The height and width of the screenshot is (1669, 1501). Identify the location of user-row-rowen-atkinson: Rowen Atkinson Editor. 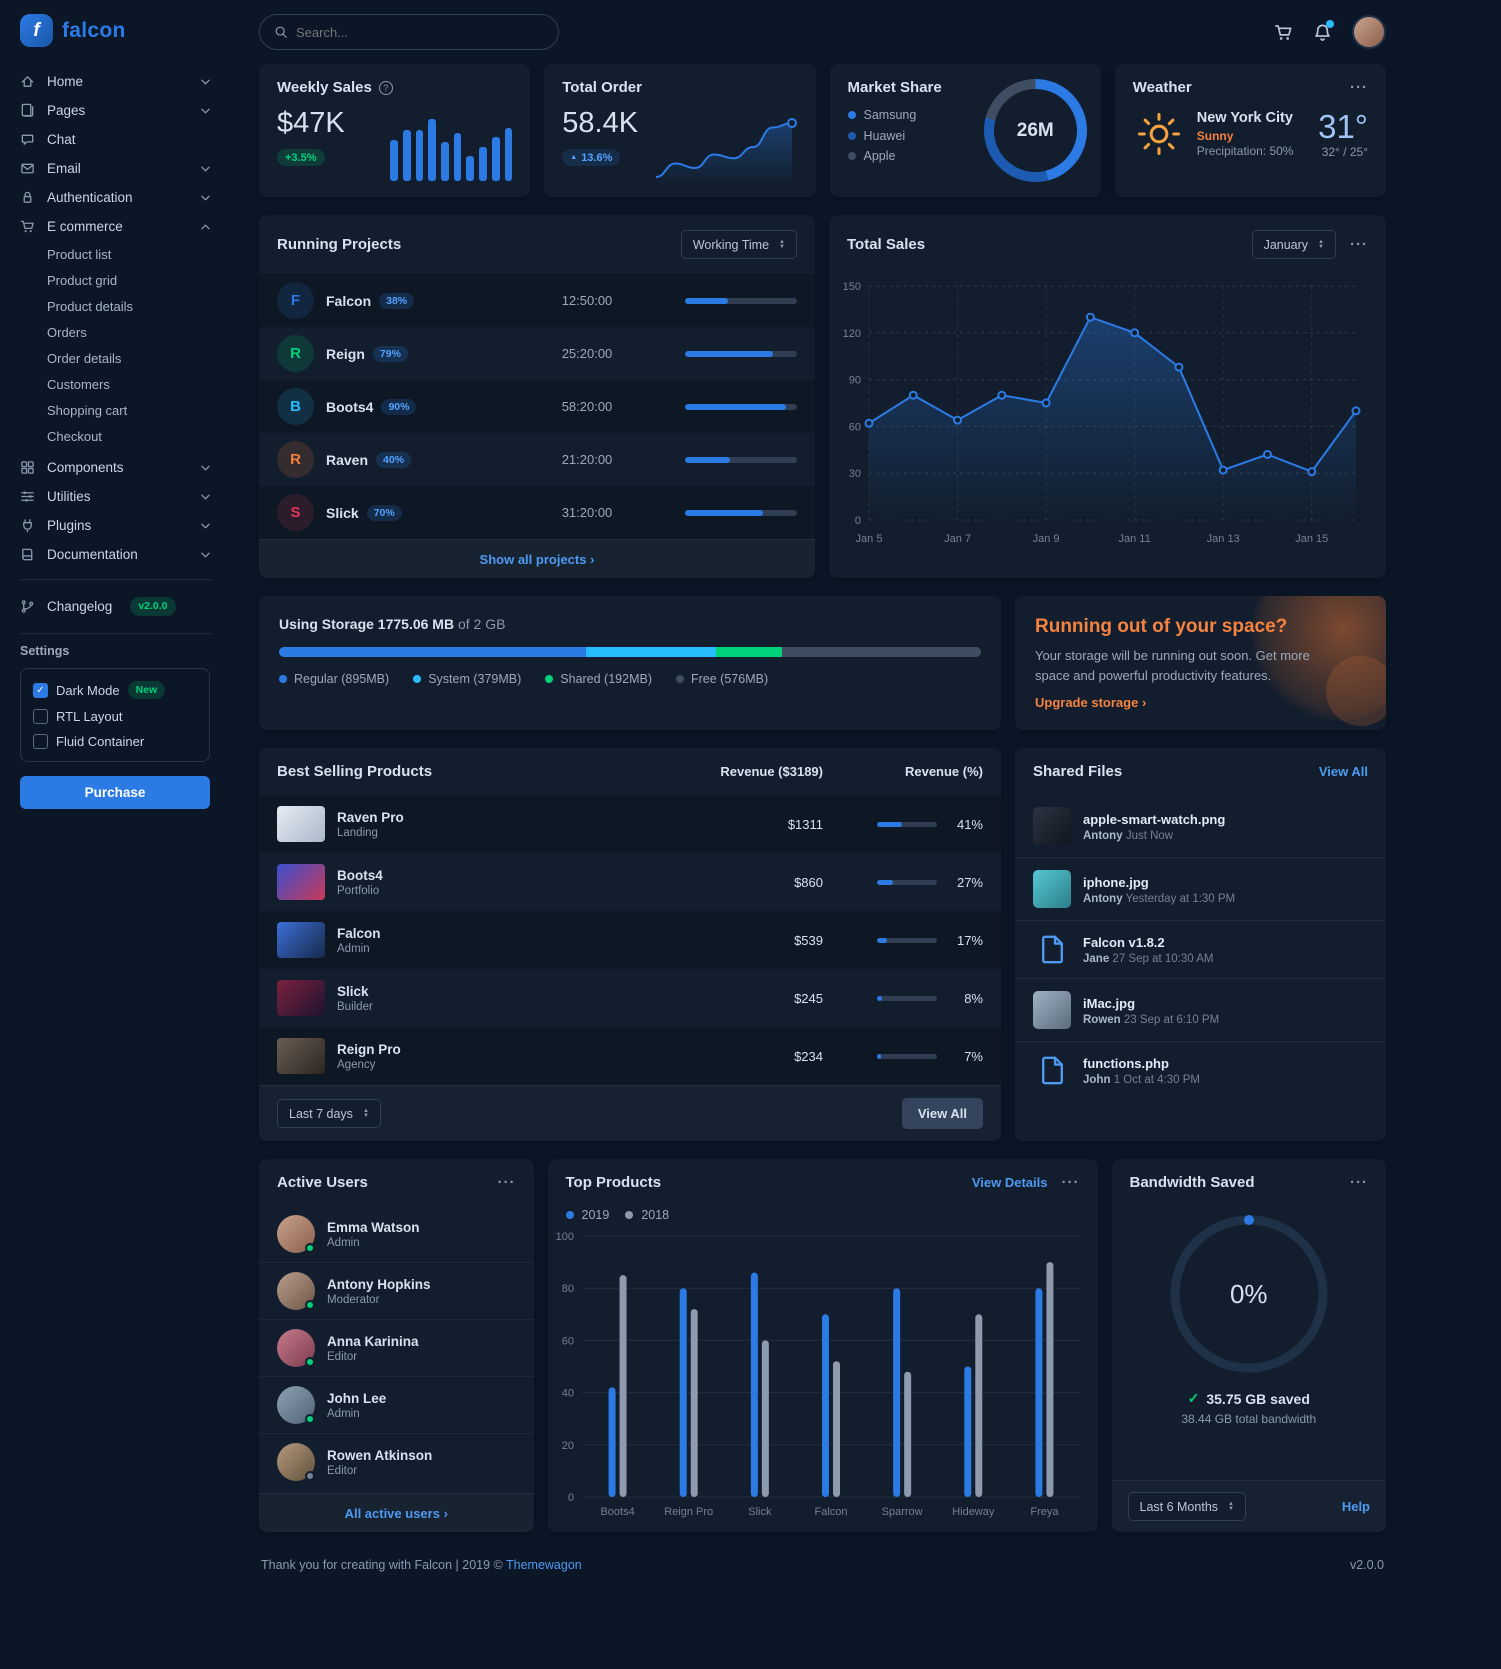
(396, 1461).